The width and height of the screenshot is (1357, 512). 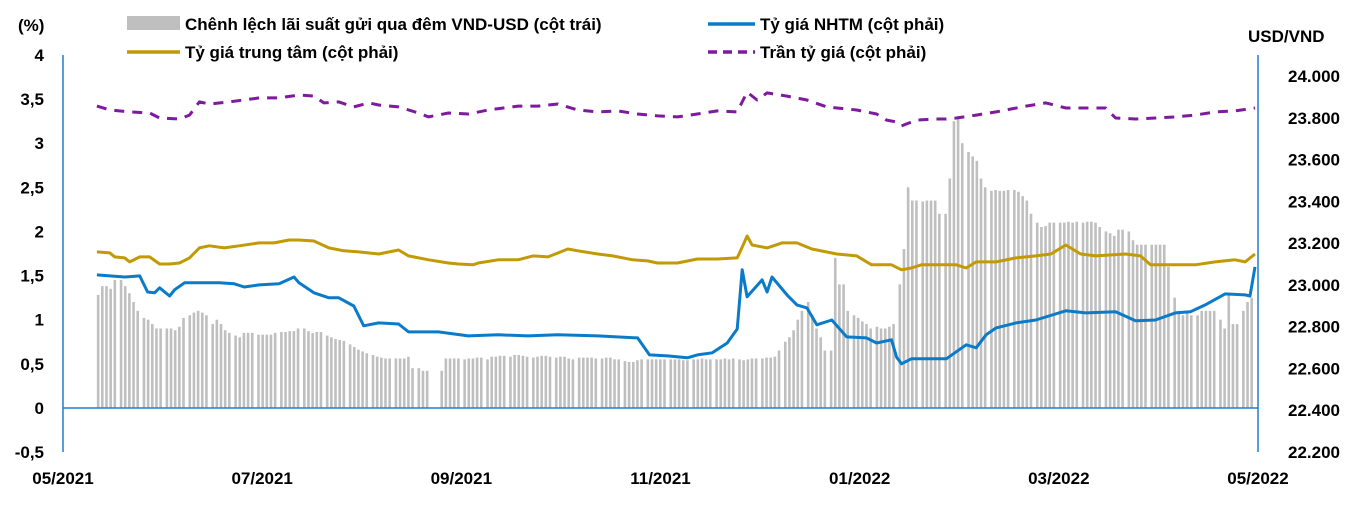 What do you see at coordinates (1314, 76) in the screenshot?
I see `right-tick-label: 24.000` at bounding box center [1314, 76].